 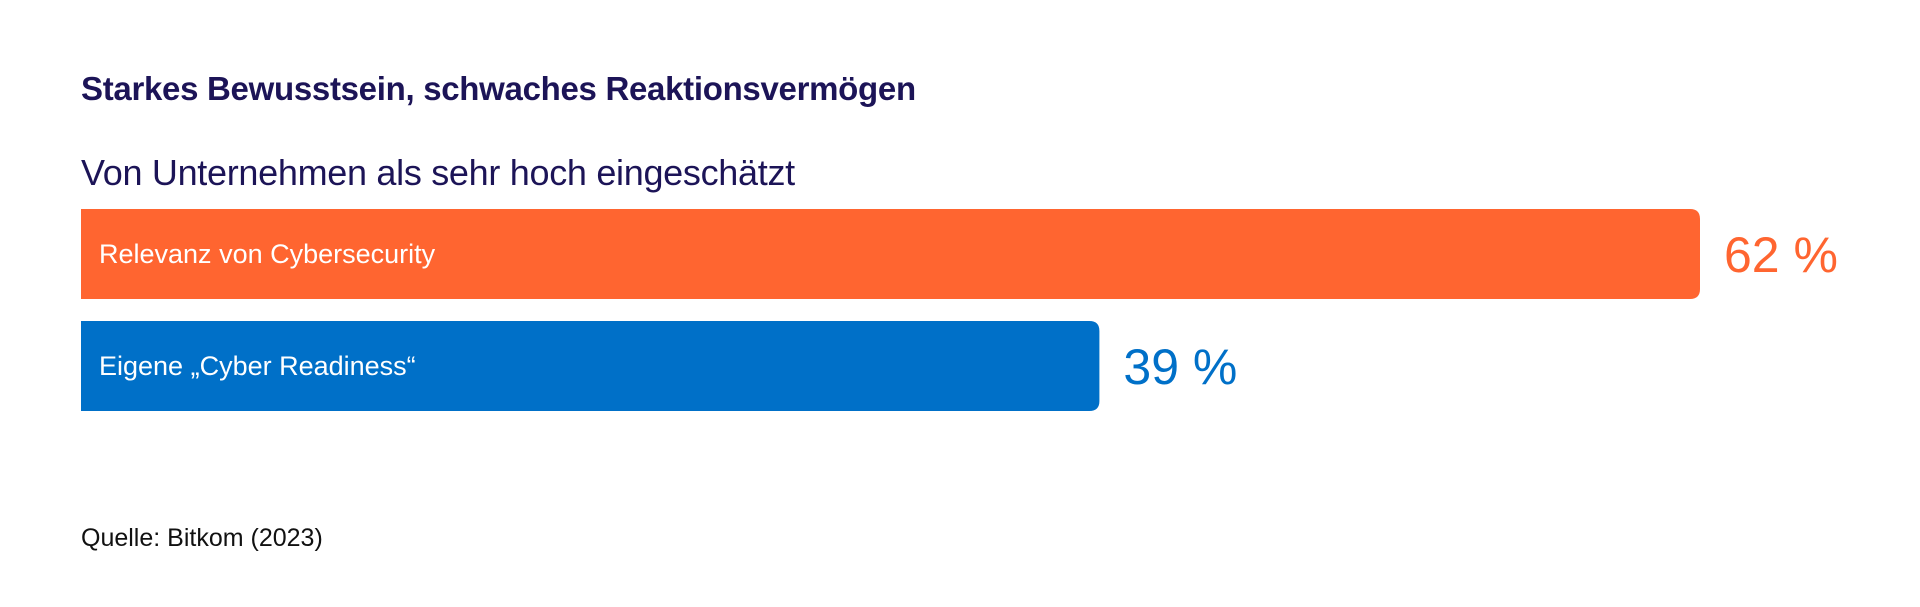 What do you see at coordinates (202, 538) in the screenshot?
I see `source-note: Quelle: Bitkom (2023)` at bounding box center [202, 538].